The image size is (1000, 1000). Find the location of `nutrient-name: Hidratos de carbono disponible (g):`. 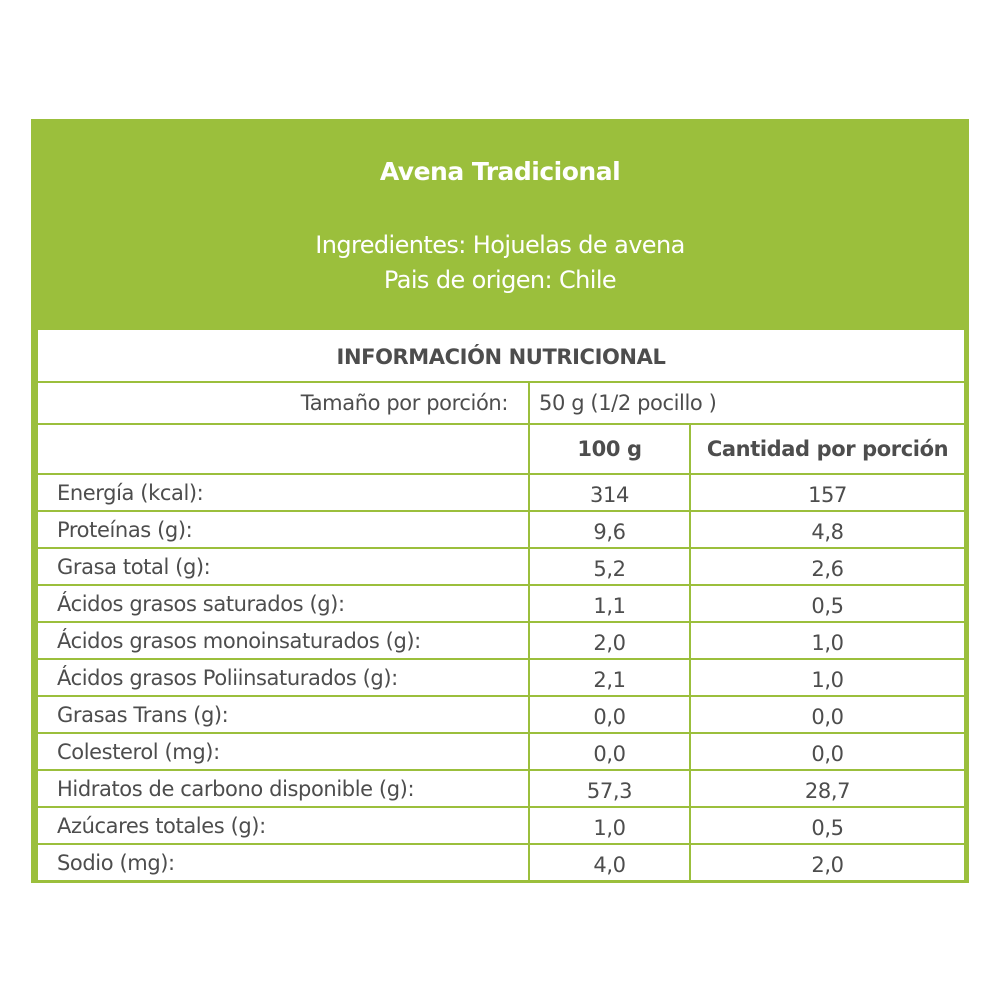

nutrient-name: Hidratos de carbono disponible (g): is located at coordinates (283, 788).